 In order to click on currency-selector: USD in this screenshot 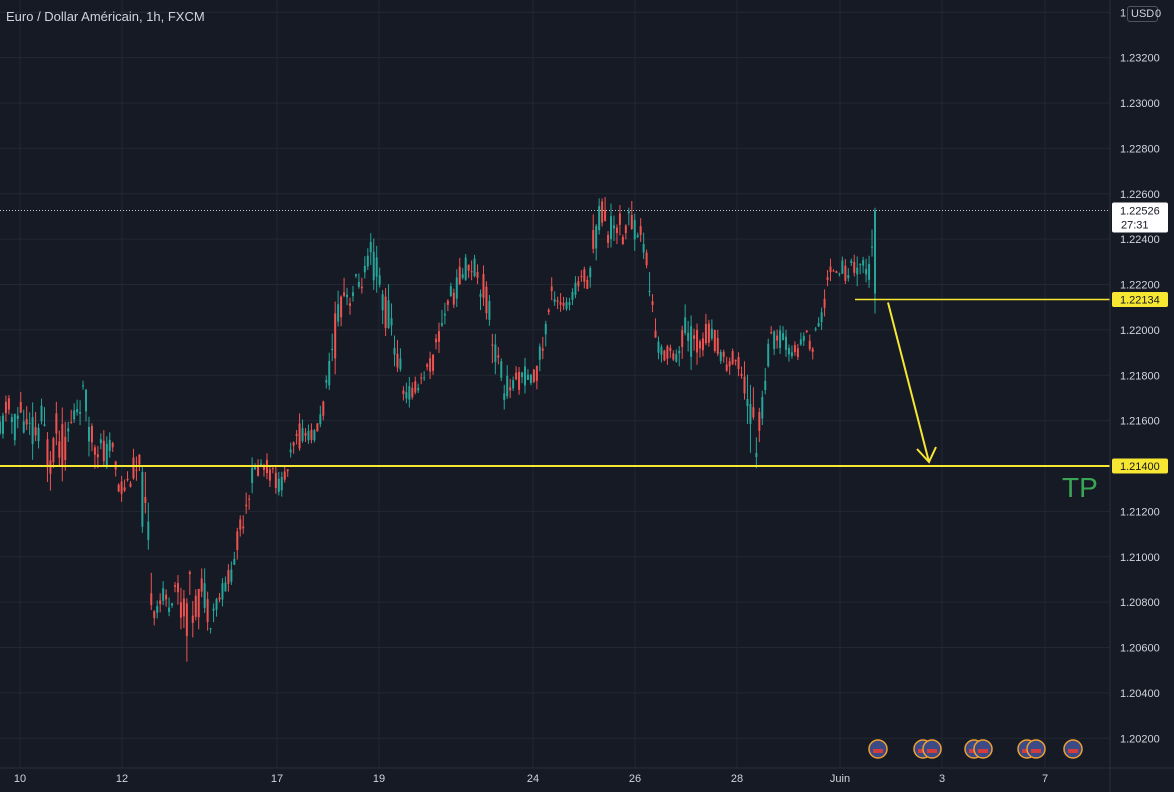, I will do `click(1143, 14)`.